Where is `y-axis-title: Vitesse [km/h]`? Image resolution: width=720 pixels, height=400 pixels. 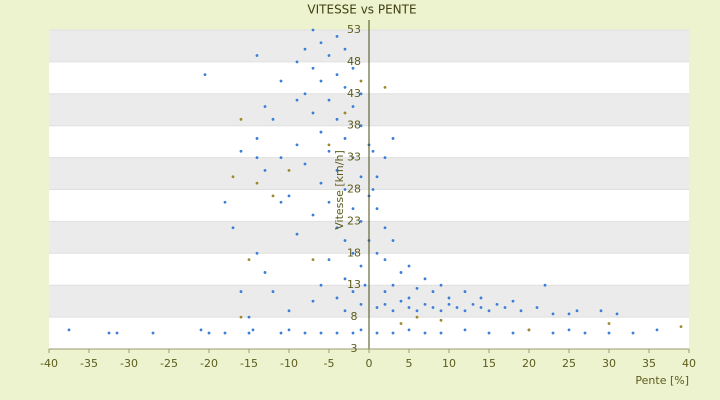 y-axis-title: Vitesse [km/h] is located at coordinates (339, 190).